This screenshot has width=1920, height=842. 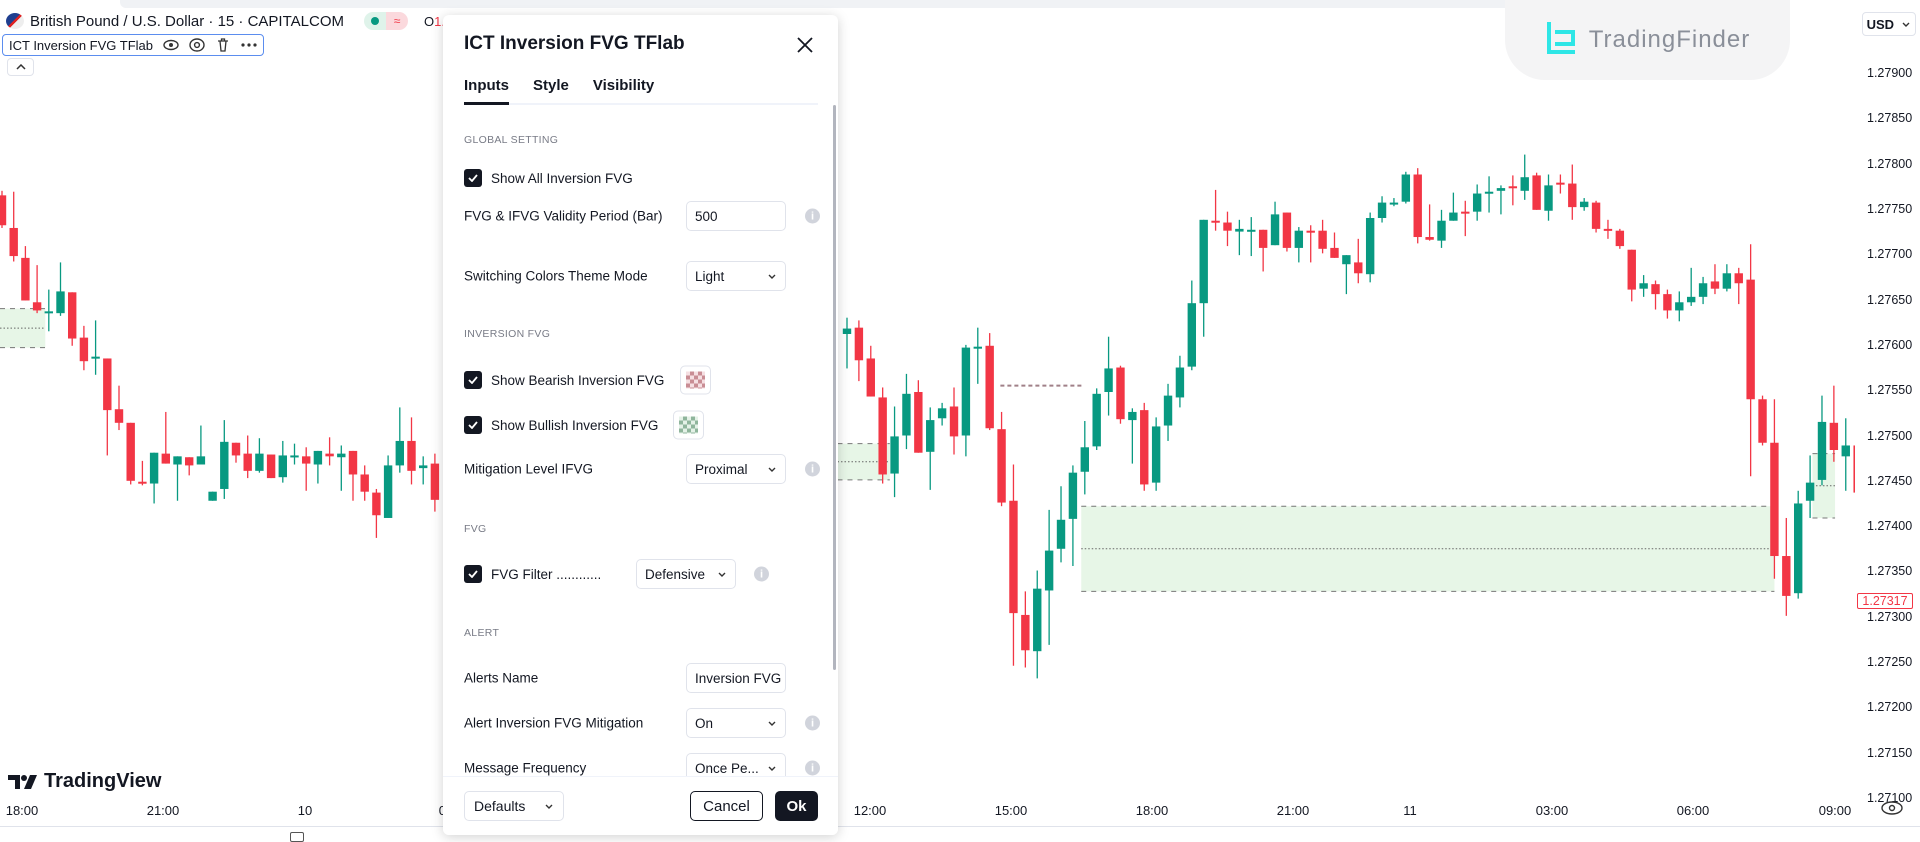 What do you see at coordinates (20, 67) in the screenshot?
I see `collapse-legend-button` at bounding box center [20, 67].